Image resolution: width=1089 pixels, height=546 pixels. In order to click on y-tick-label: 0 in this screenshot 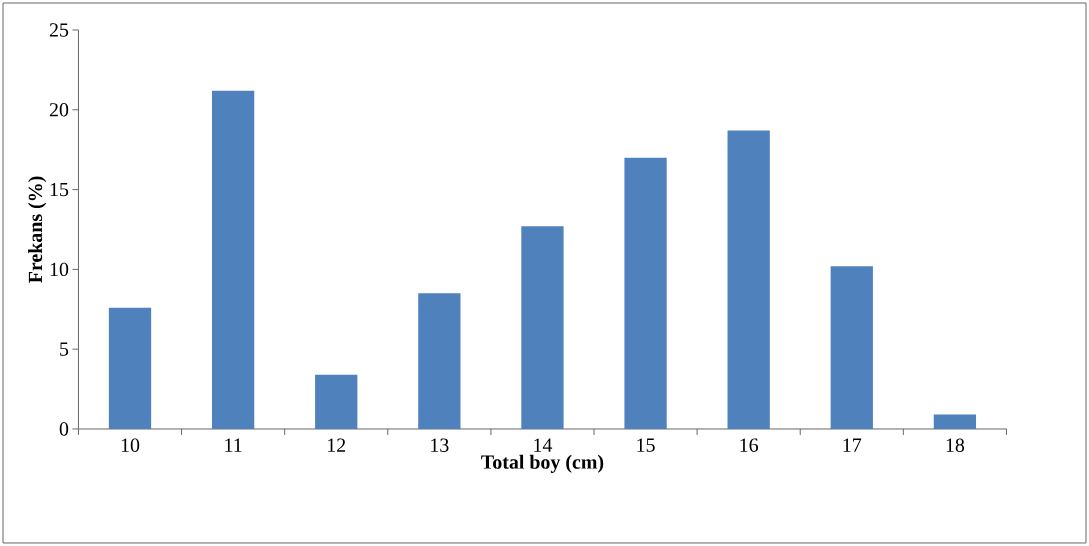, I will do `click(64, 429)`.